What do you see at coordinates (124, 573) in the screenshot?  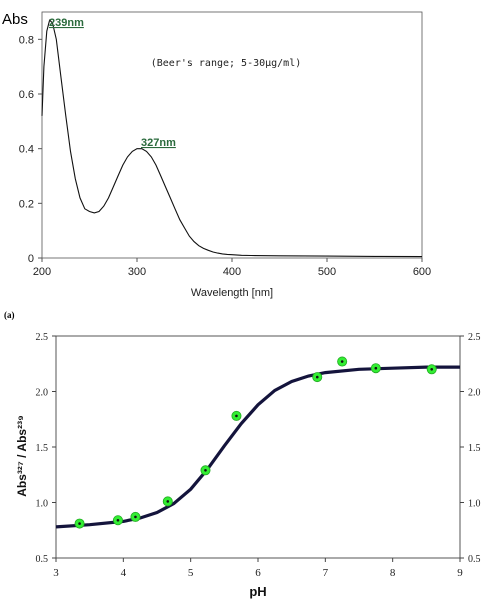 I see `ph-x-tick-label: 4` at bounding box center [124, 573].